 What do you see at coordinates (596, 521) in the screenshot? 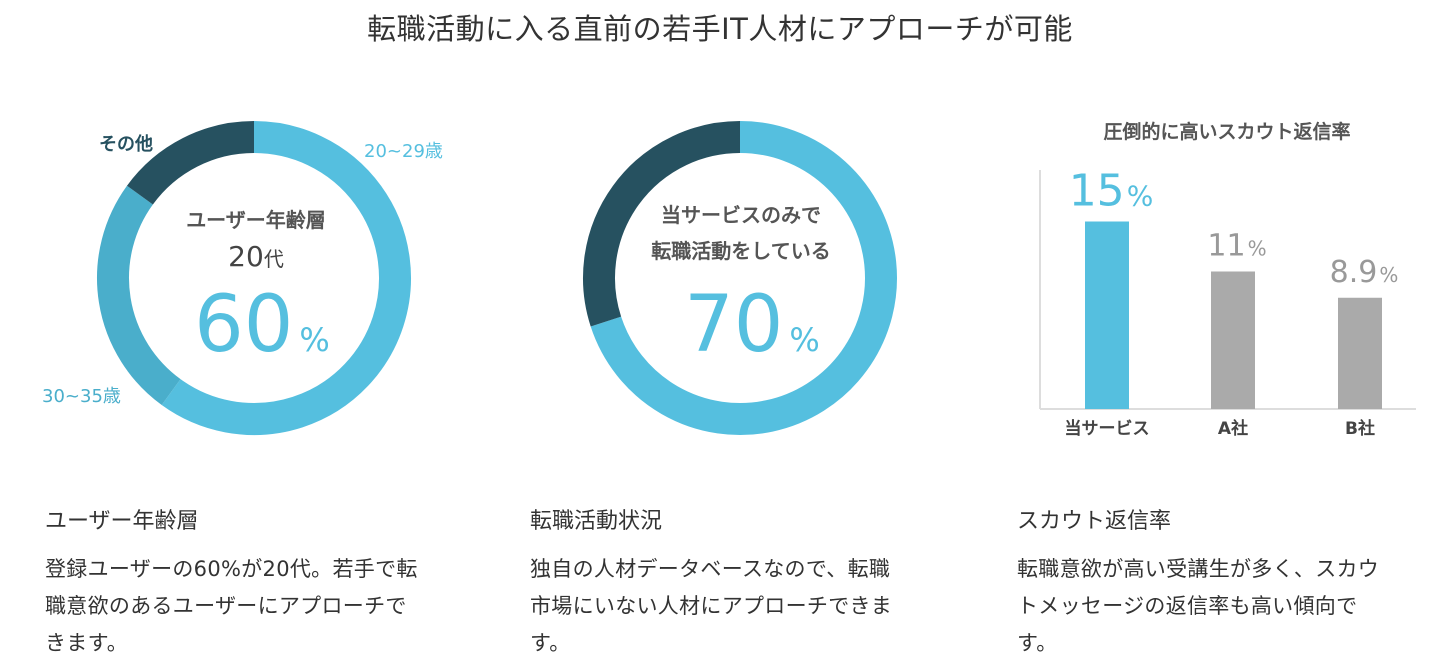
I see `activity-heading: 転職活動状況` at bounding box center [596, 521].